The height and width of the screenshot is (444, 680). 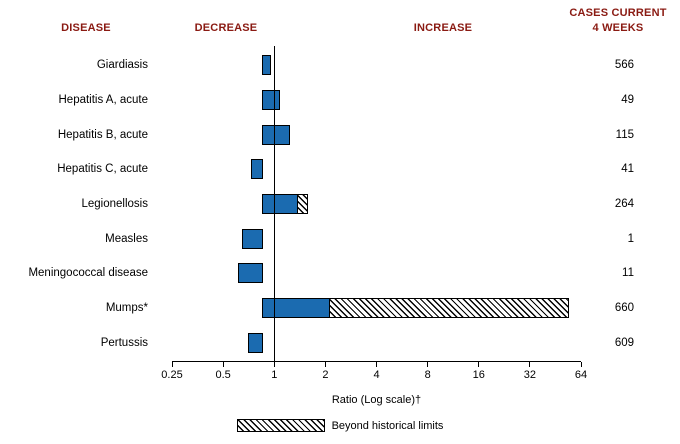 What do you see at coordinates (624, 342) in the screenshot?
I see `cases-value: 609` at bounding box center [624, 342].